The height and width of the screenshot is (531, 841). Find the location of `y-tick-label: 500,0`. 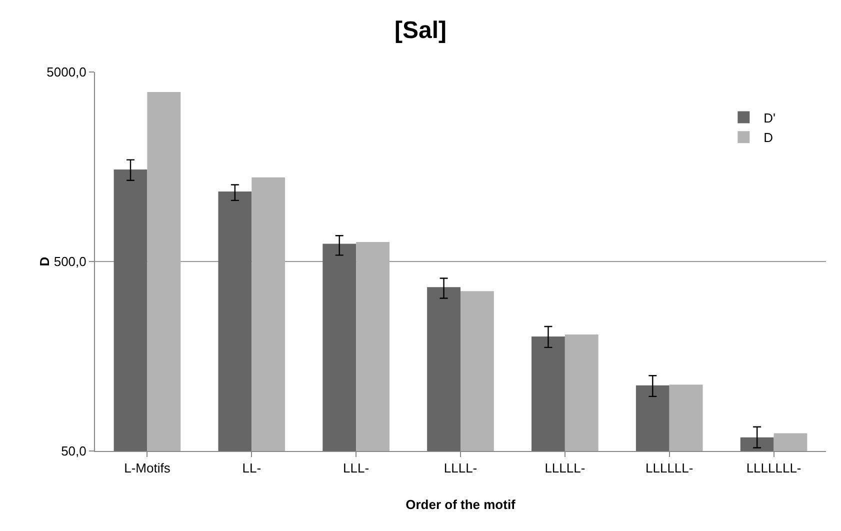

y-tick-label: 500,0 is located at coordinates (70, 262).